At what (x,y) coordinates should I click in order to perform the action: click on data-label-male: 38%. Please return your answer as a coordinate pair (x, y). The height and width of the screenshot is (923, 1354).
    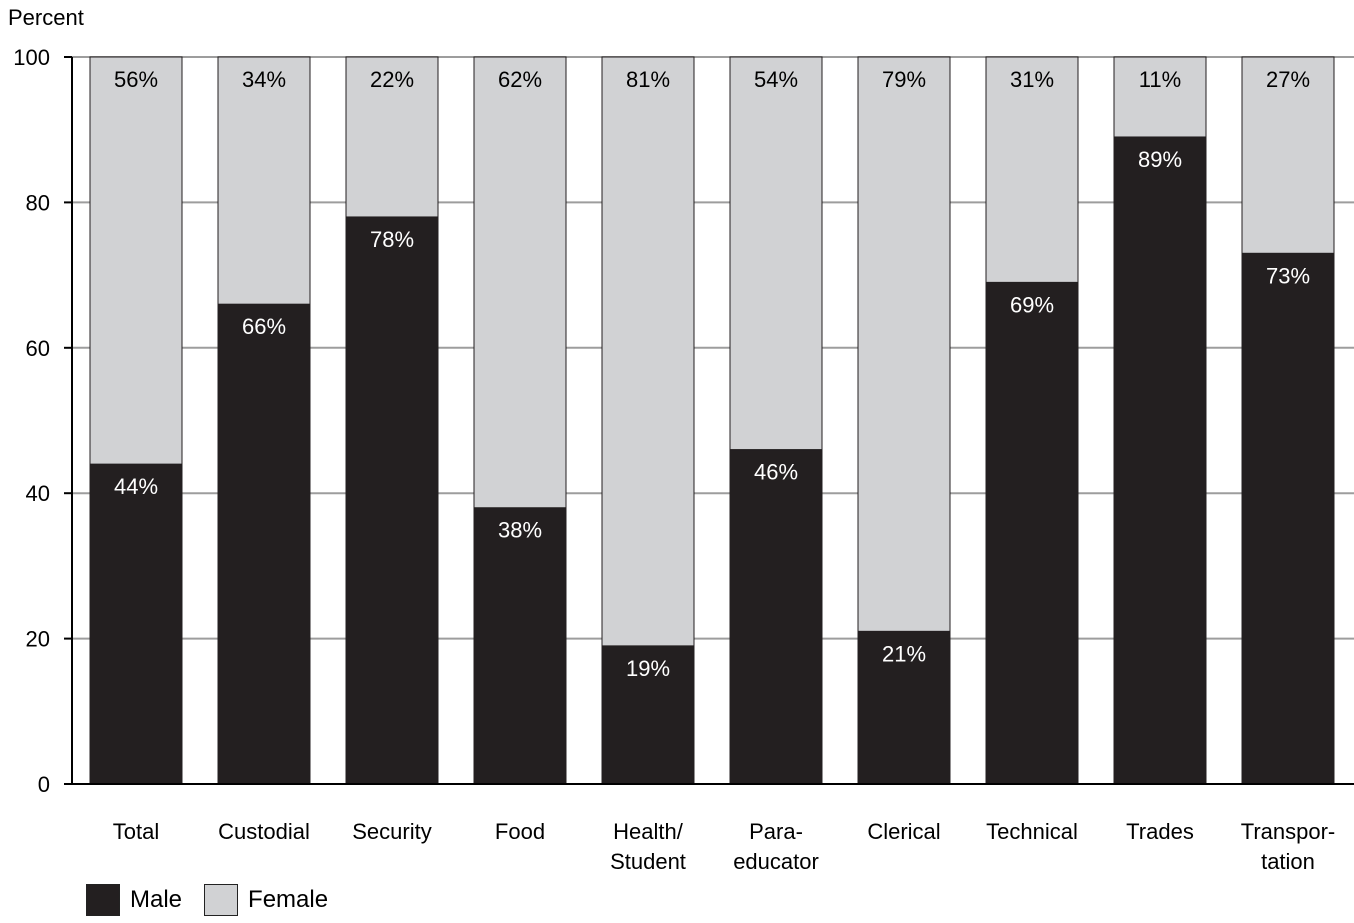
    Looking at the image, I should click on (520, 530).